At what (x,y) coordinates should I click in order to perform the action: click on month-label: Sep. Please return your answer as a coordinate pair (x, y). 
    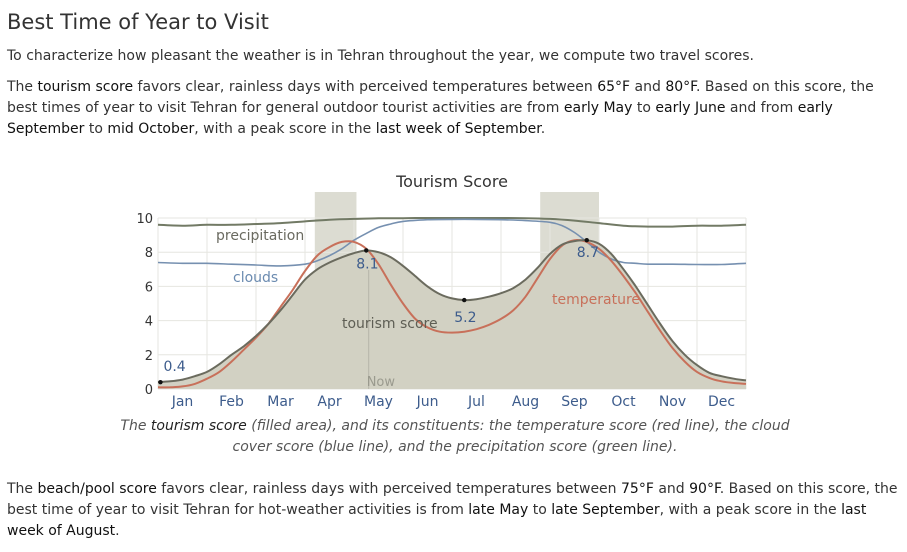
    Looking at the image, I should click on (574, 402).